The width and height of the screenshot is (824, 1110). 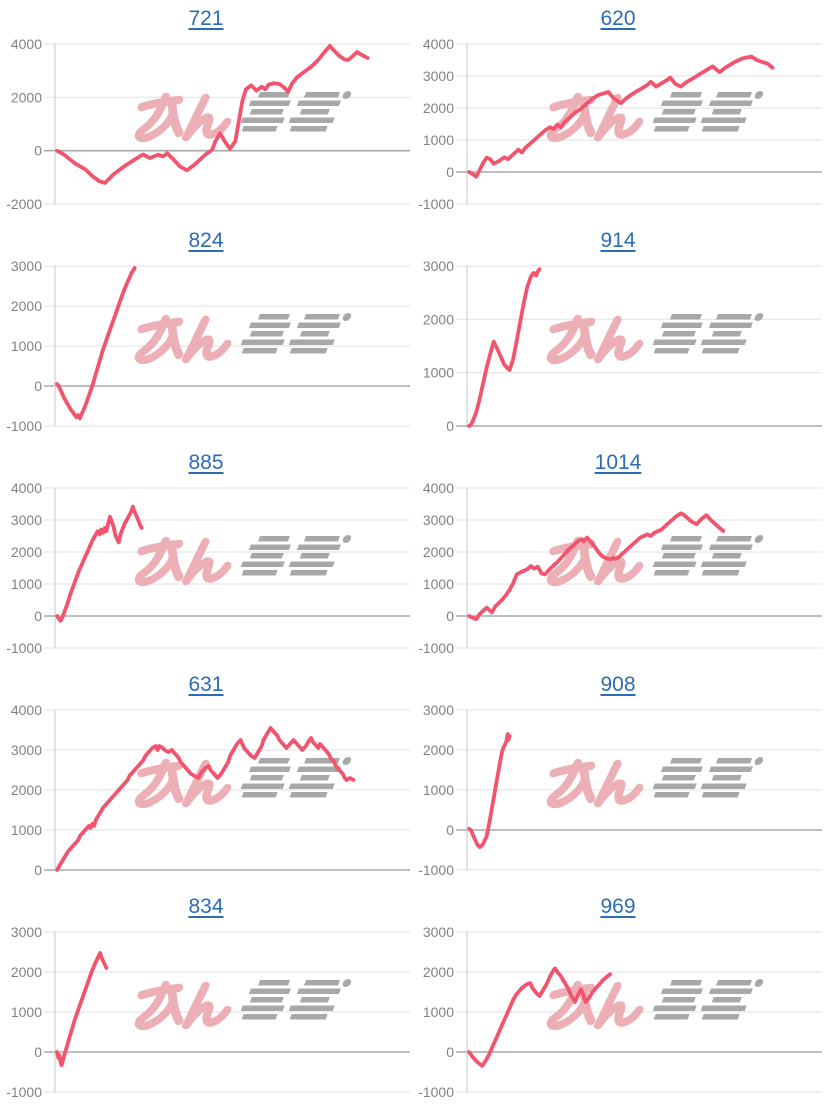 I want to click on machine-number-link: 969, so click(x=618, y=906).